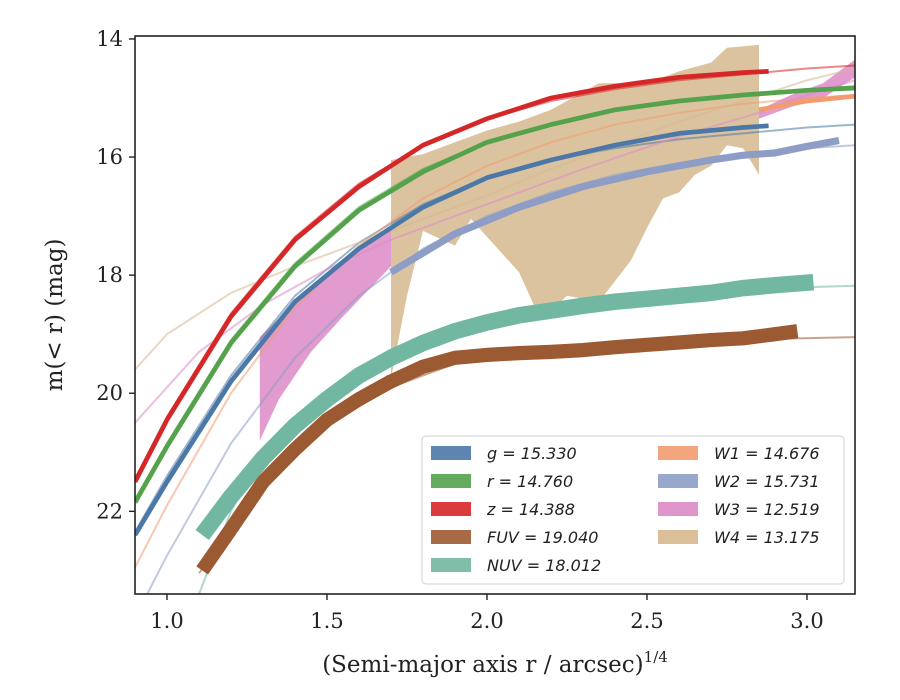 The height and width of the screenshot is (700, 900). I want to click on x-axis-label: (Semi-major axis r / arcsec)1/4, so click(495, 663).